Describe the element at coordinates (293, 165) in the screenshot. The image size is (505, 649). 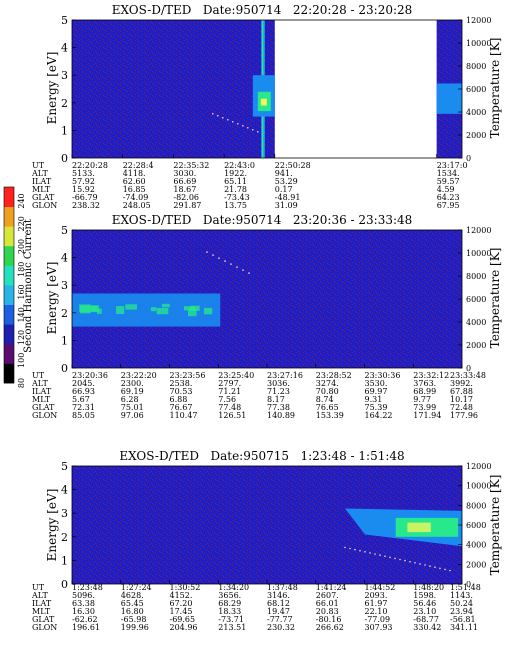
I see `info-cell: 22:50:28` at that location.